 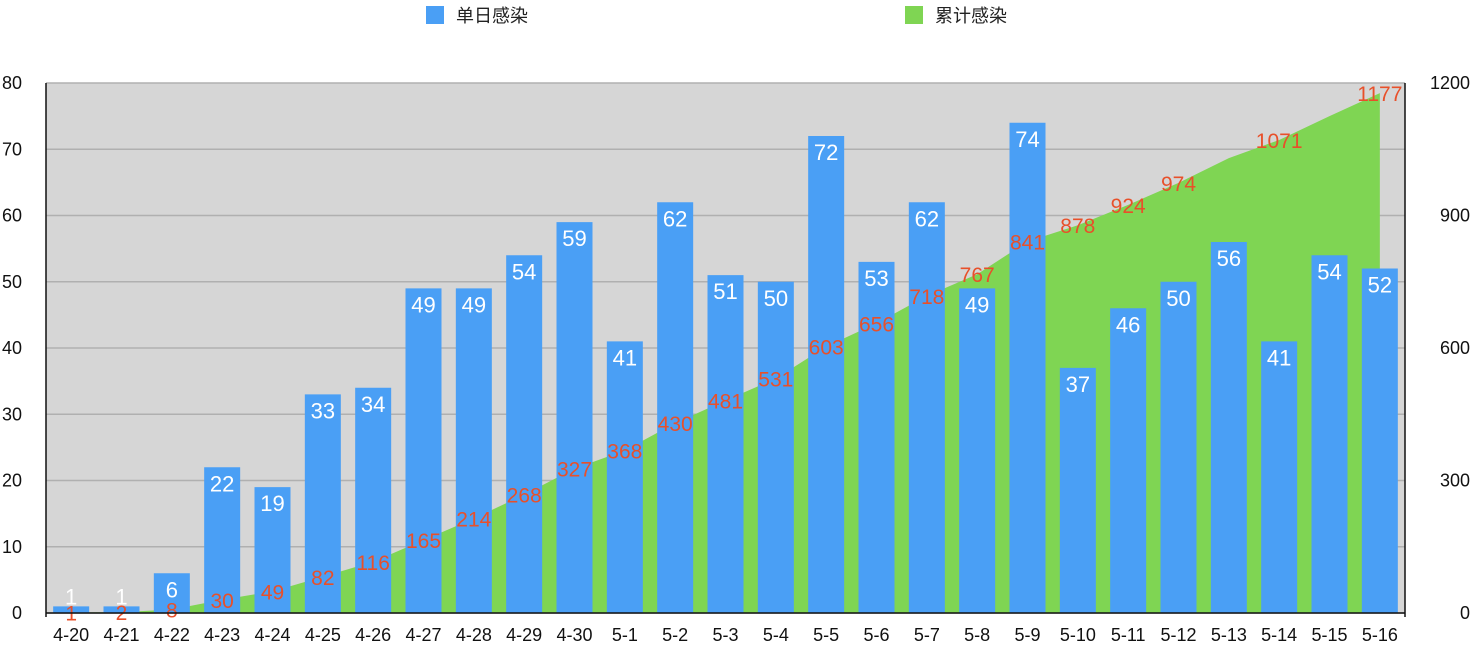 What do you see at coordinates (624, 451) in the screenshot?
I see `cumulative-value-label: 368` at bounding box center [624, 451].